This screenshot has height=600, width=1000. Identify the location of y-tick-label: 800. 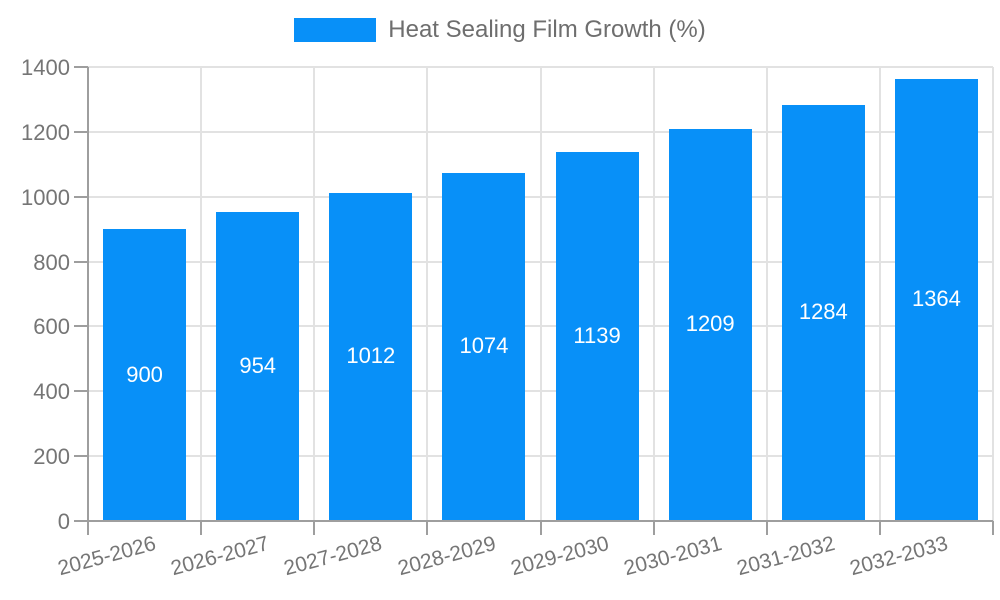
(51, 262).